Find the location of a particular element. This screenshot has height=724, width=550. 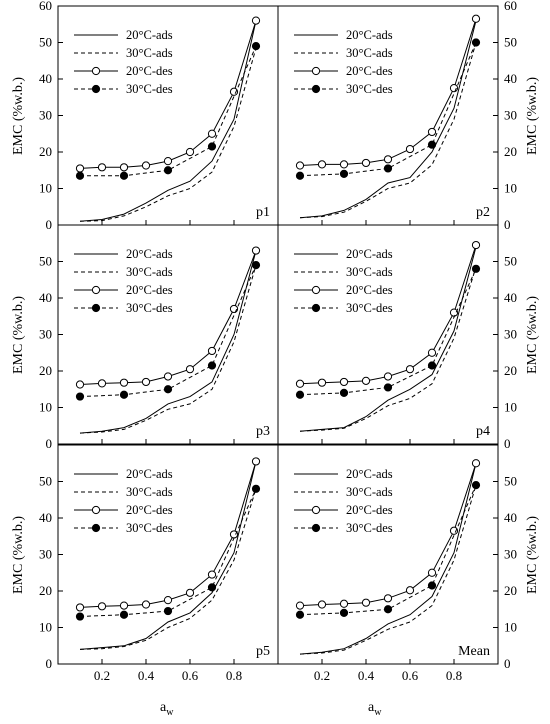

x-axis-title-right-sub: w is located at coordinates (378, 712).